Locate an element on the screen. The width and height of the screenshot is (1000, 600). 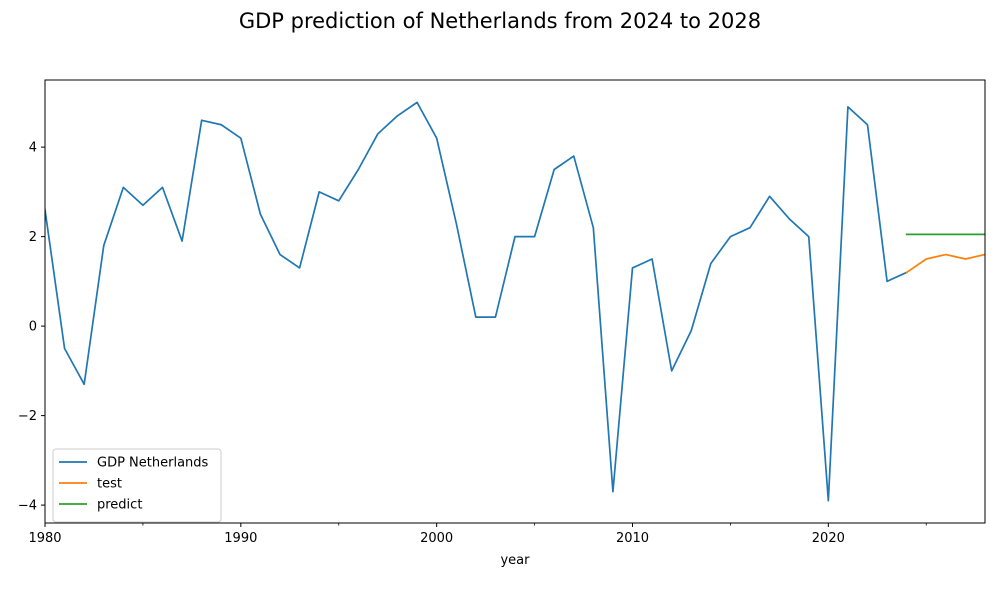
y-tick-label: 4 is located at coordinates (33, 148).